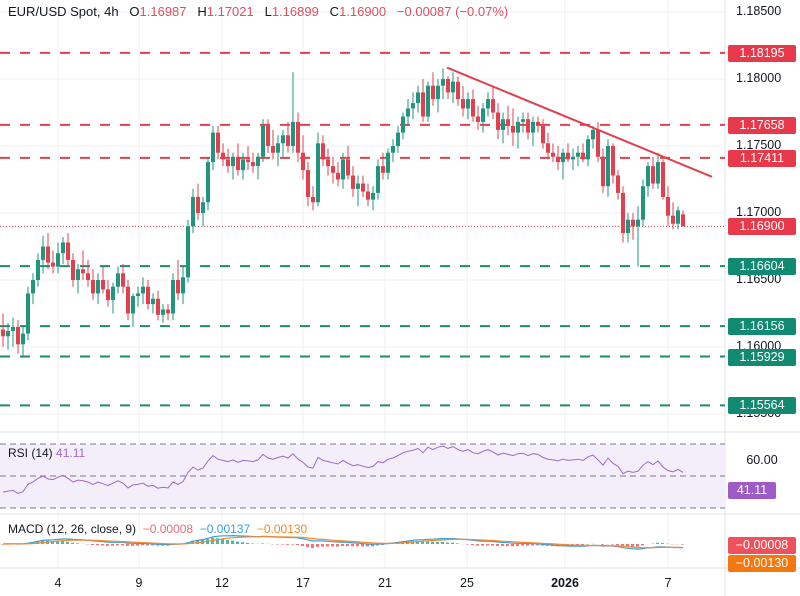 This screenshot has height=596, width=800. What do you see at coordinates (282, 529) in the screenshot?
I see `macd-signal-value: −0.00130` at bounding box center [282, 529].